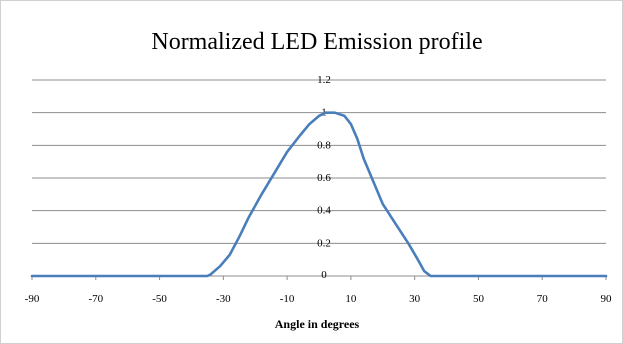 This screenshot has width=623, height=344. Describe the element at coordinates (324, 275) in the screenshot. I see `y-tick-label: 0` at that location.